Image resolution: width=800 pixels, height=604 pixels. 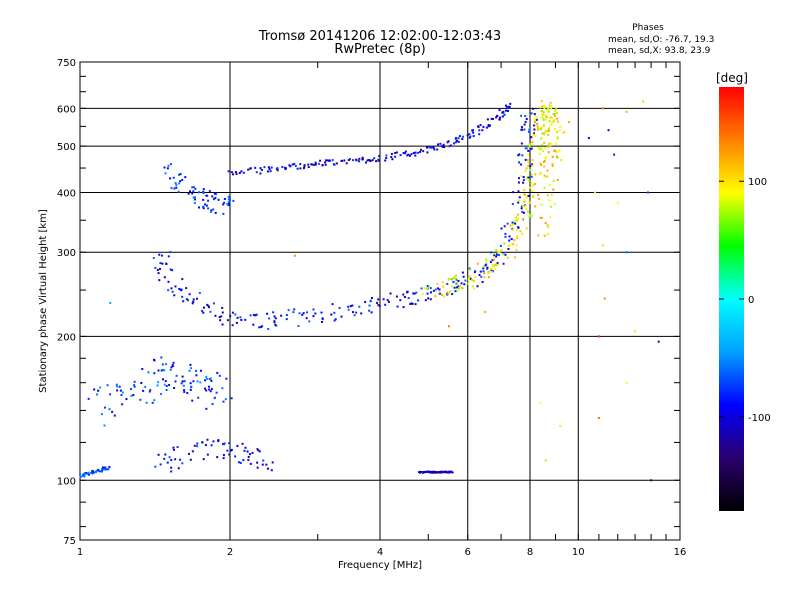 I want to click on legend-line-o: mean, sd,O: -76.7, 19.3, so click(x=661, y=40).